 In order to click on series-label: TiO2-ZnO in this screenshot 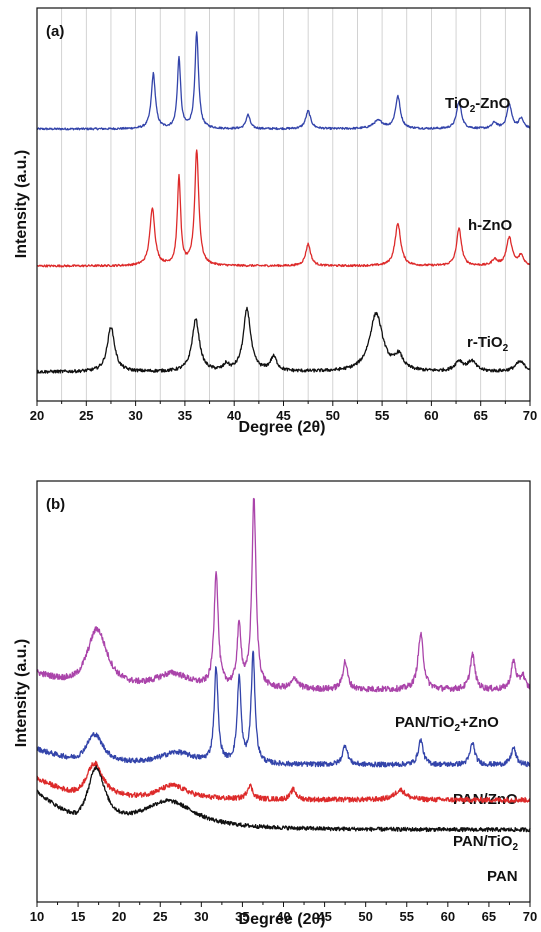, I will do `click(478, 105)`.